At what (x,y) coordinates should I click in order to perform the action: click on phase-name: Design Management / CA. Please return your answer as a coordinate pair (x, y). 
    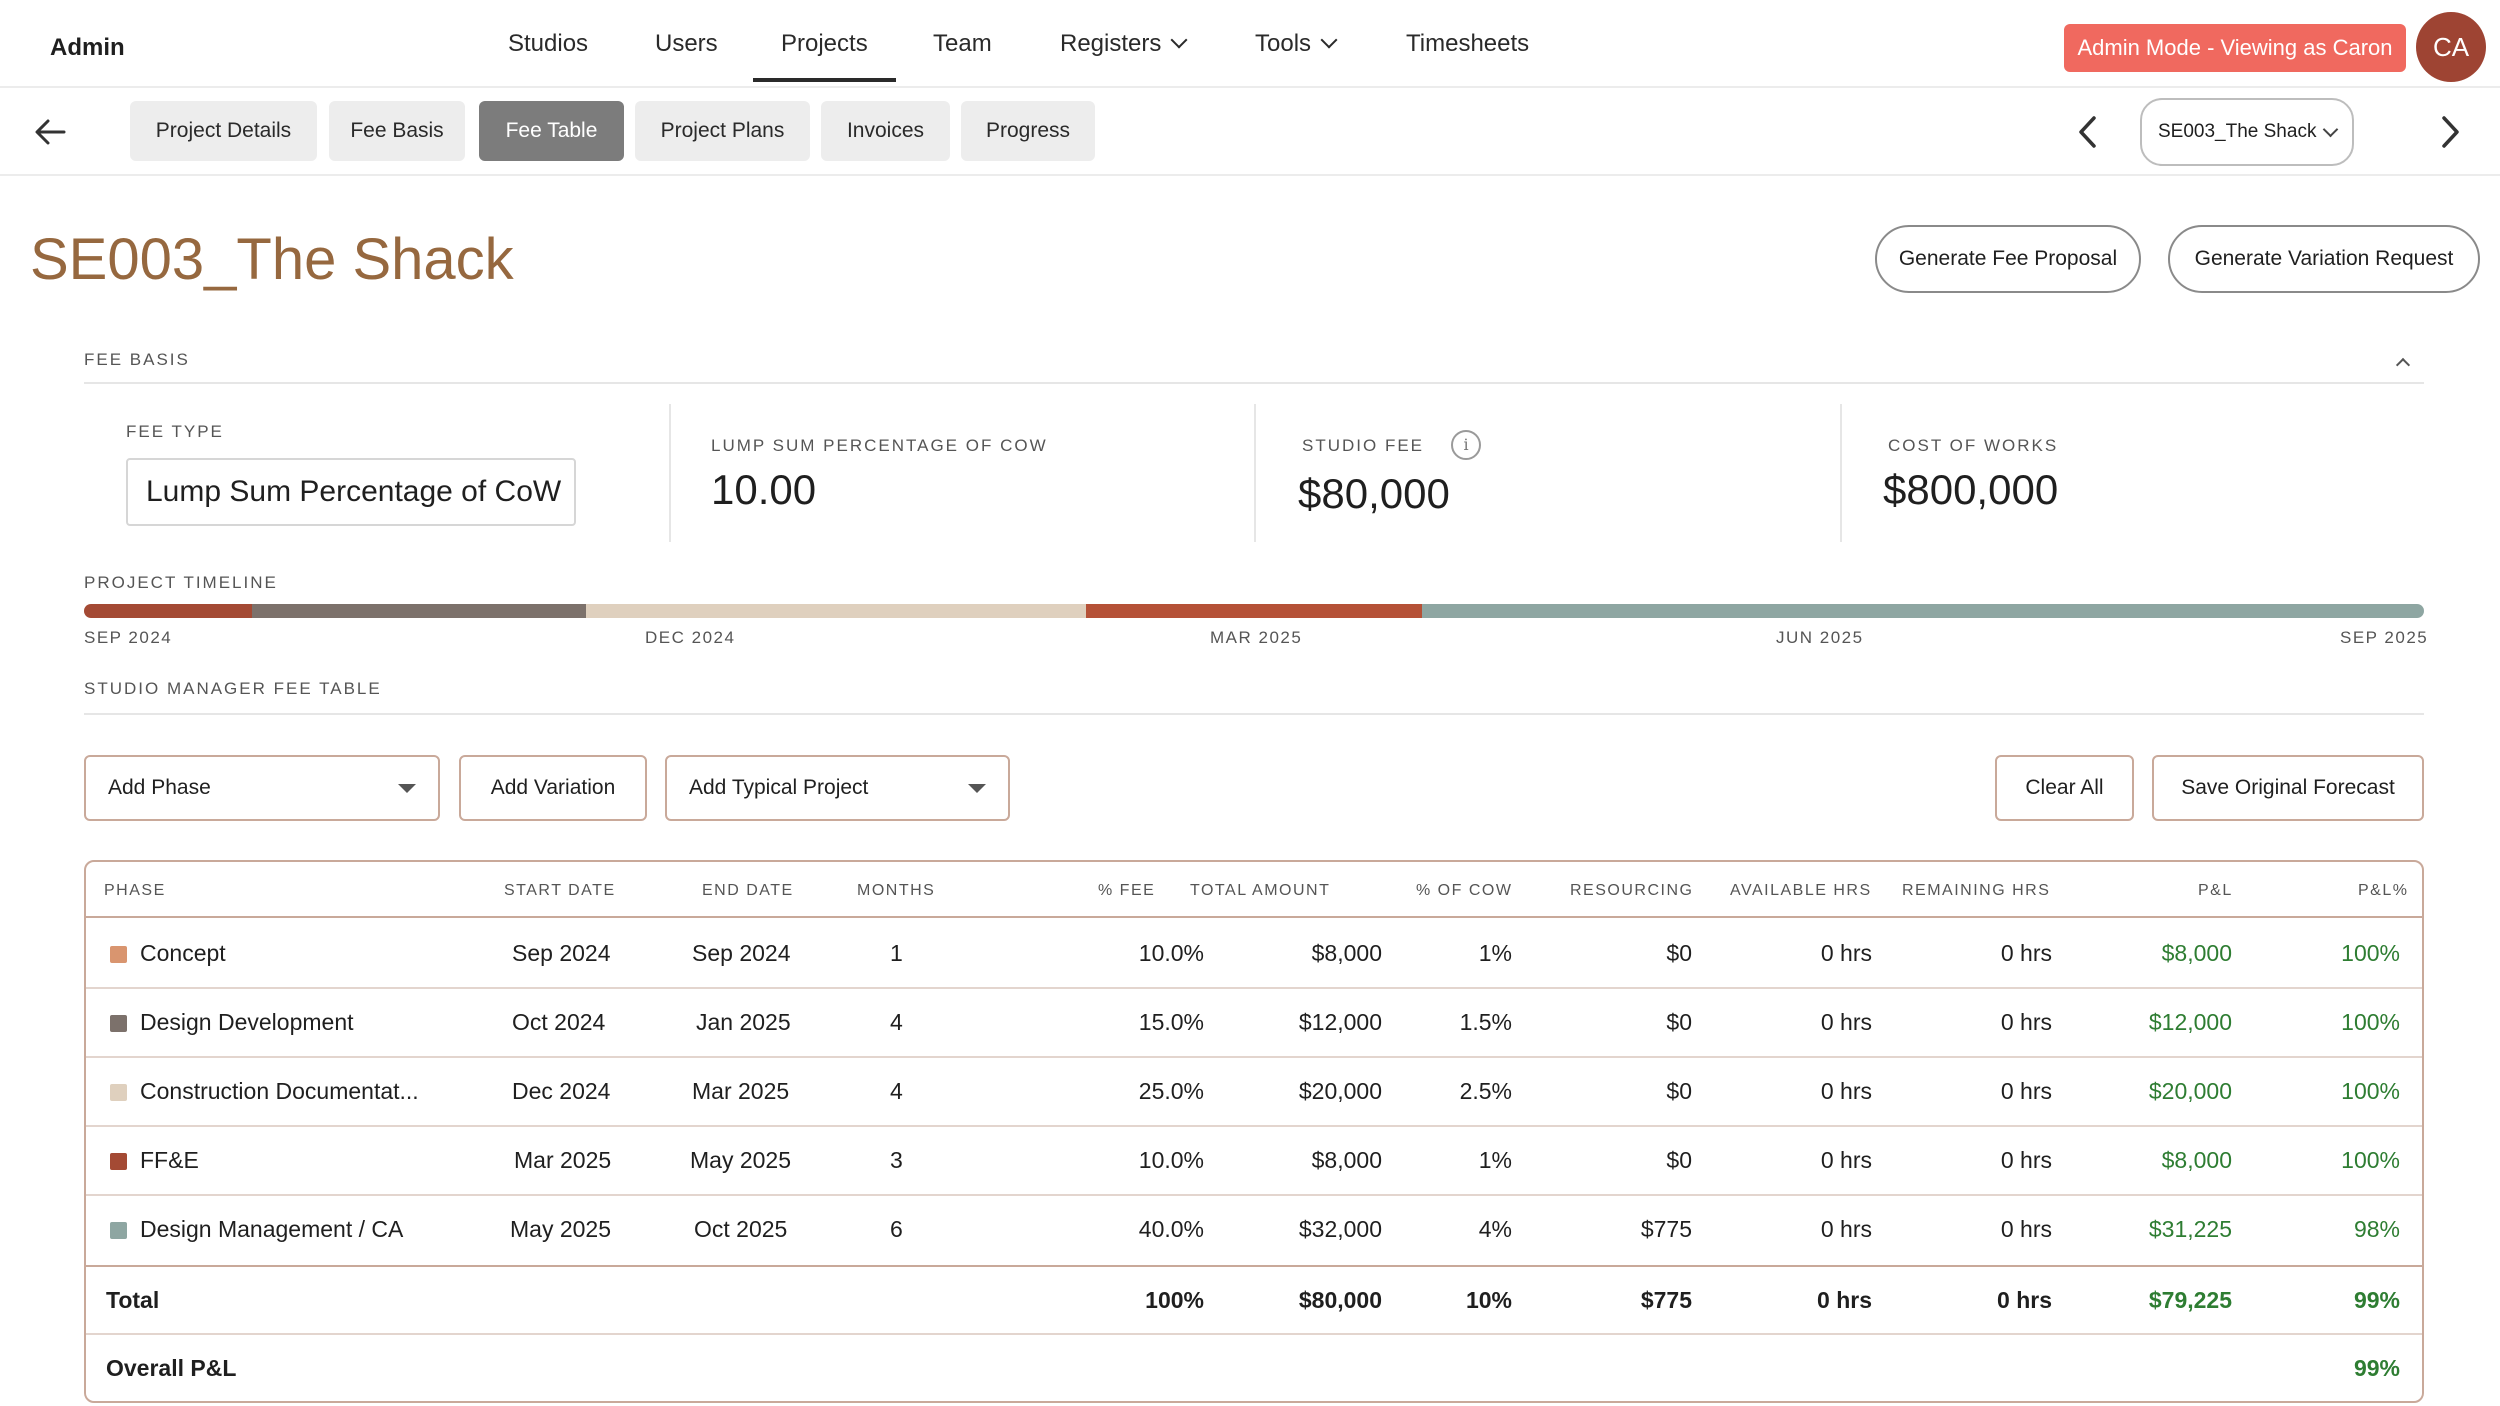
    Looking at the image, I should click on (272, 1229).